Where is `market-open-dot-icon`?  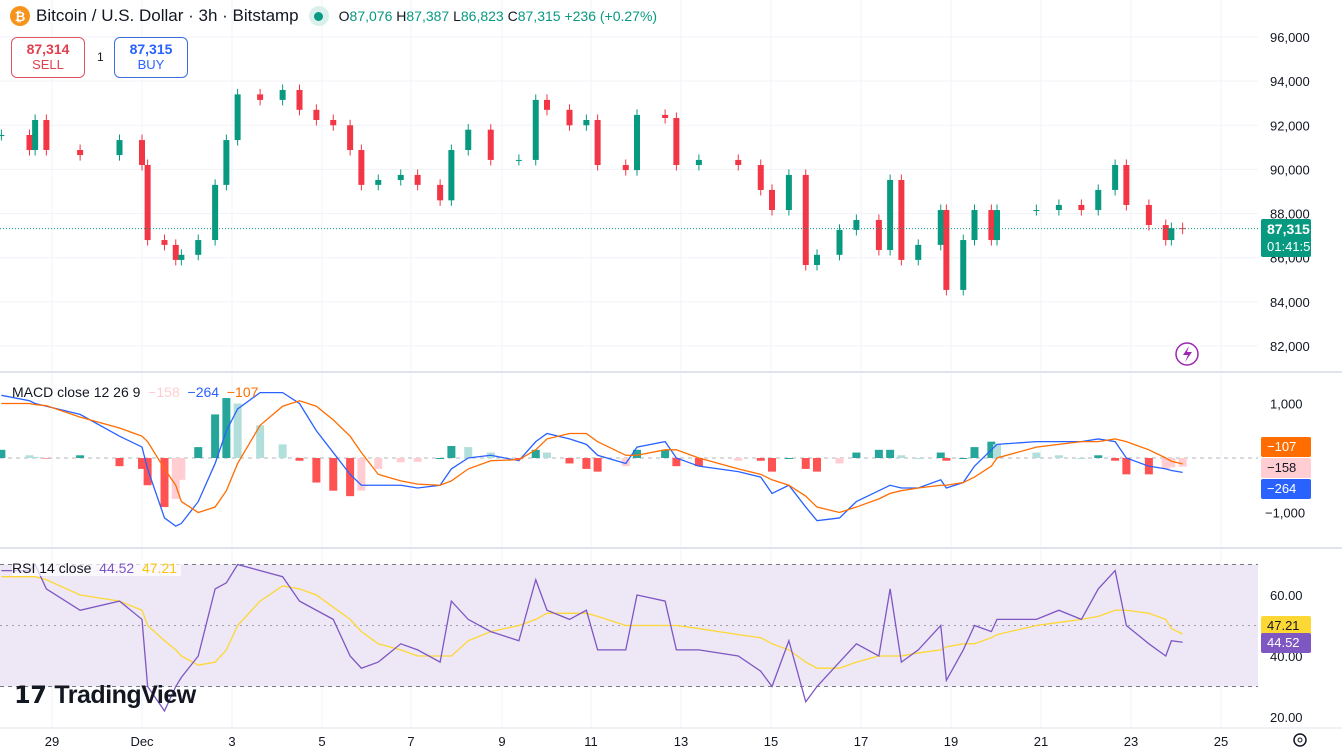
market-open-dot-icon is located at coordinates (318, 16).